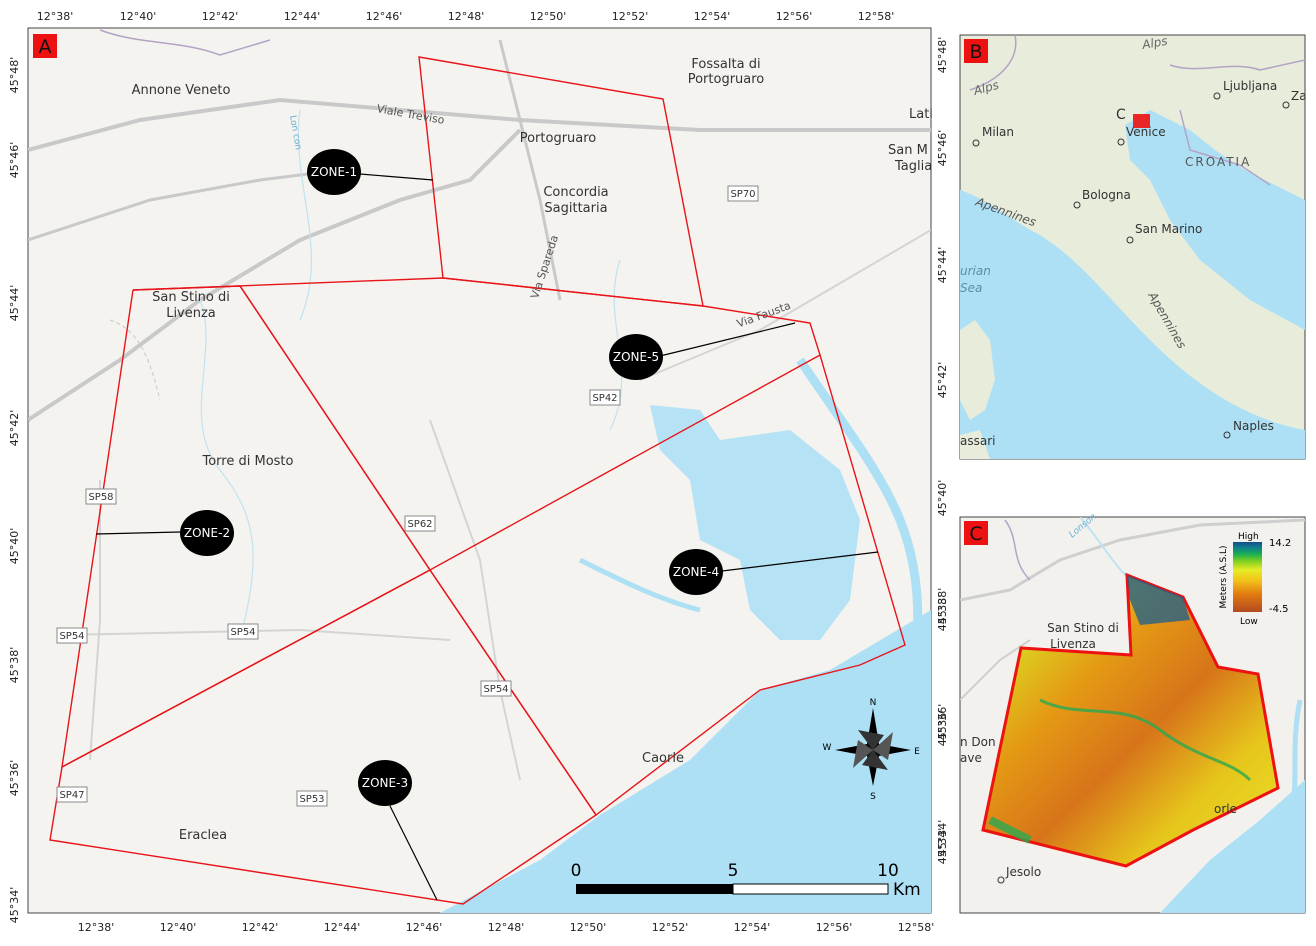 Image resolution: width=1316 pixels, height=946 pixels. Describe the element at coordinates (1215, 220) in the screenshot. I see `sea-adriatic` at that location.